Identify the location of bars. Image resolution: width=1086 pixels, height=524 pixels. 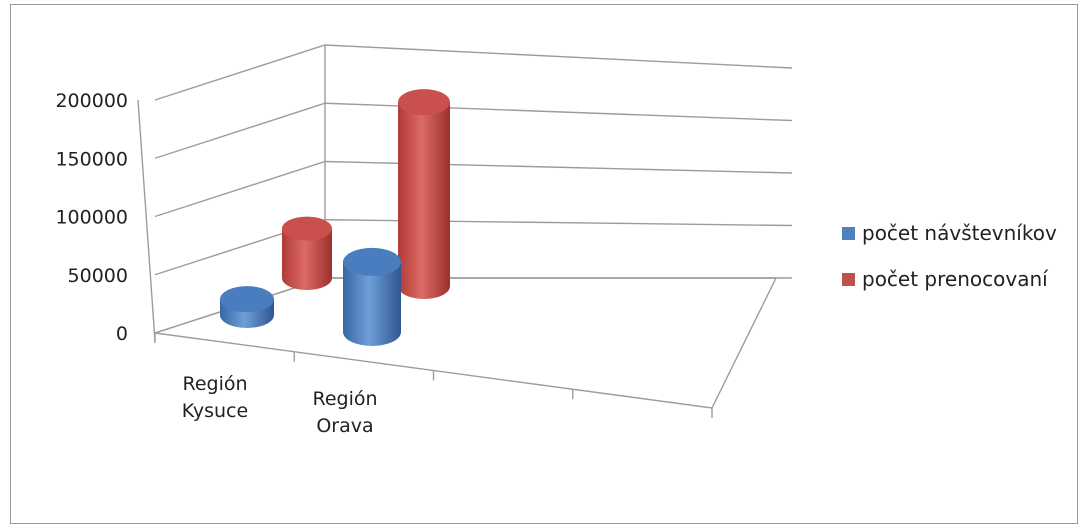
(335, 217).